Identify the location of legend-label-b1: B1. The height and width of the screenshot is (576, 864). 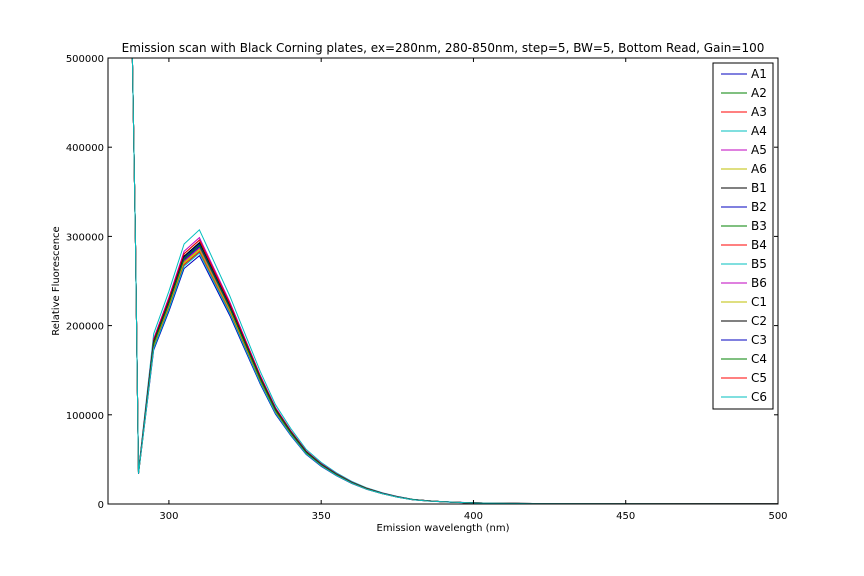
(759, 188).